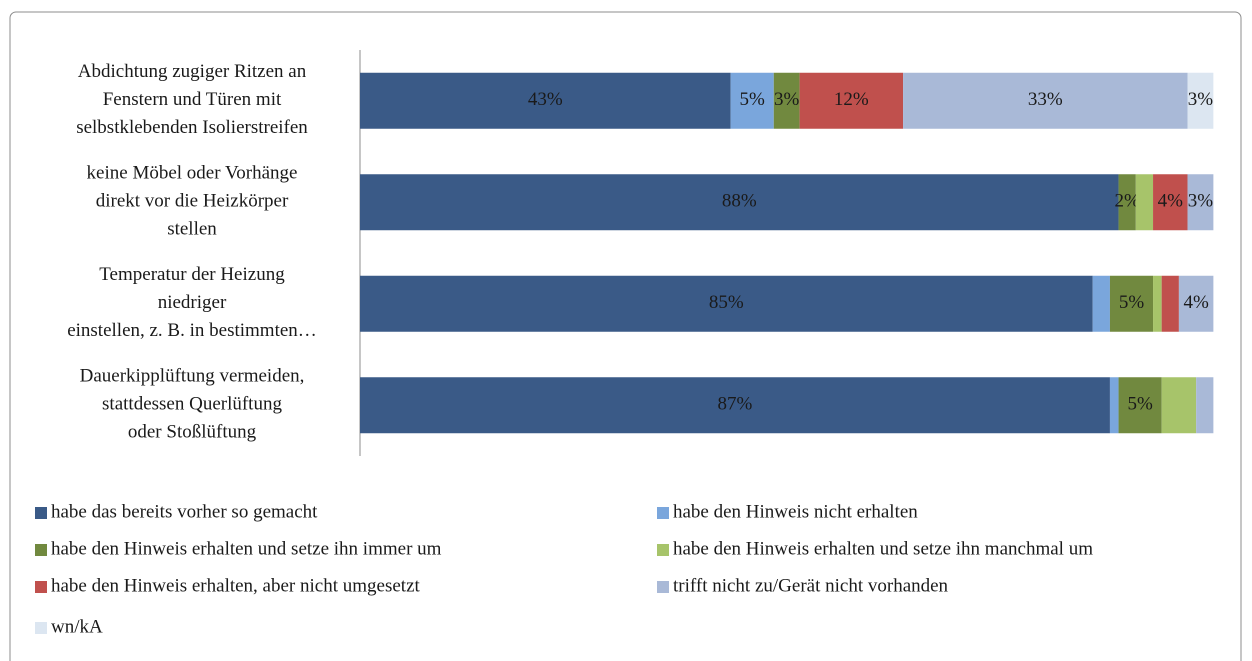 This screenshot has width=1252, height=661. What do you see at coordinates (192, 201) in the screenshot?
I see `category-label: direkt vor die Heizkörper` at bounding box center [192, 201].